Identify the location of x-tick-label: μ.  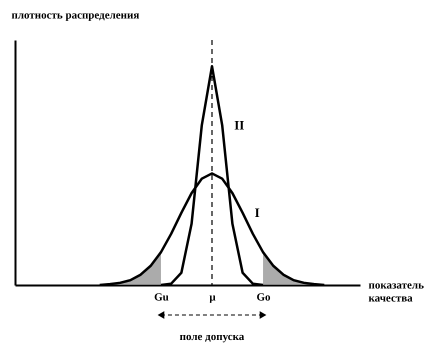
(212, 298).